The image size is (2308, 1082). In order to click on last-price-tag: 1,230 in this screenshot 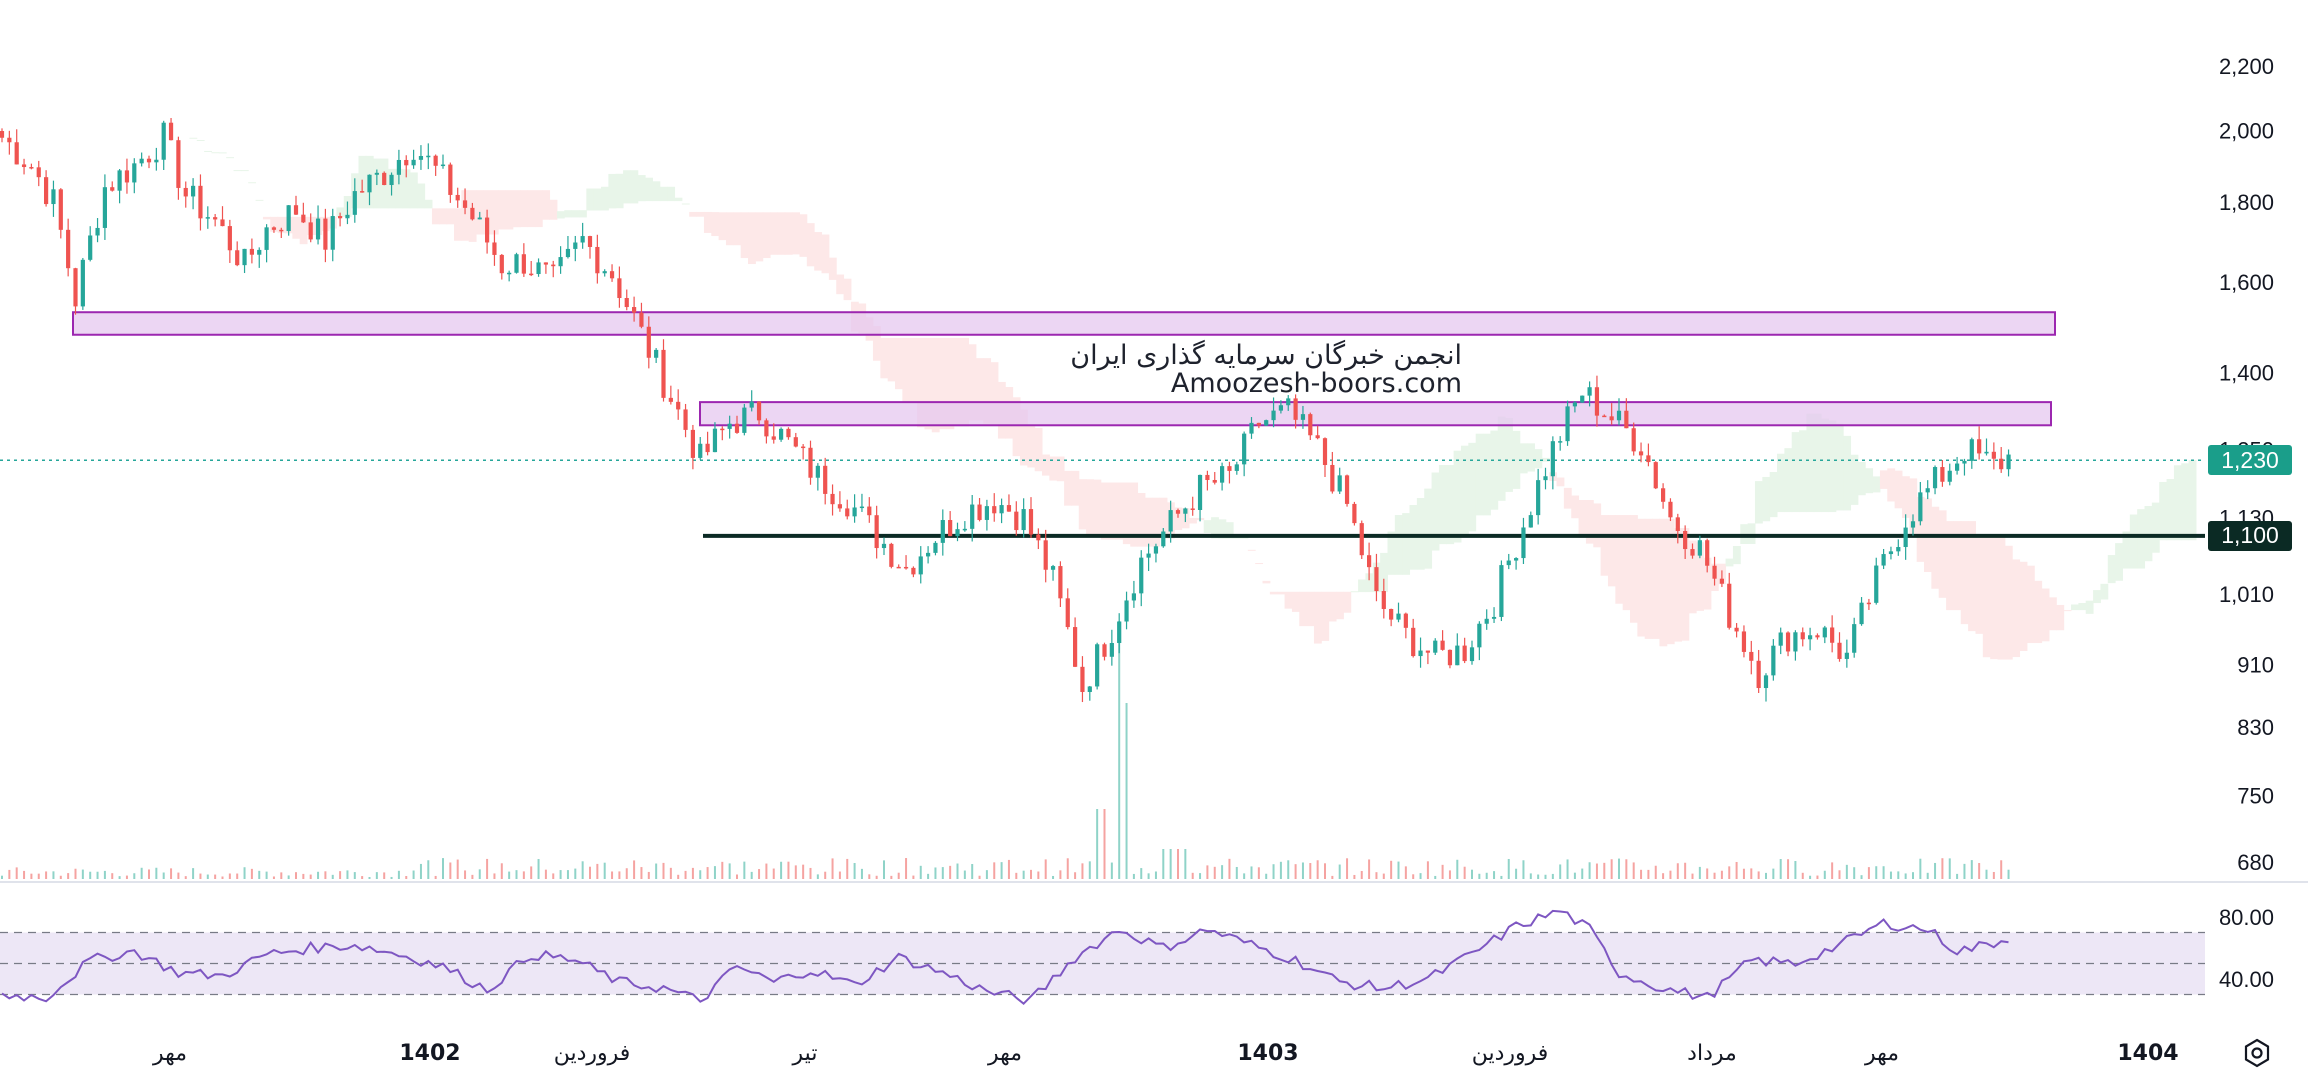, I will do `click(2250, 460)`.